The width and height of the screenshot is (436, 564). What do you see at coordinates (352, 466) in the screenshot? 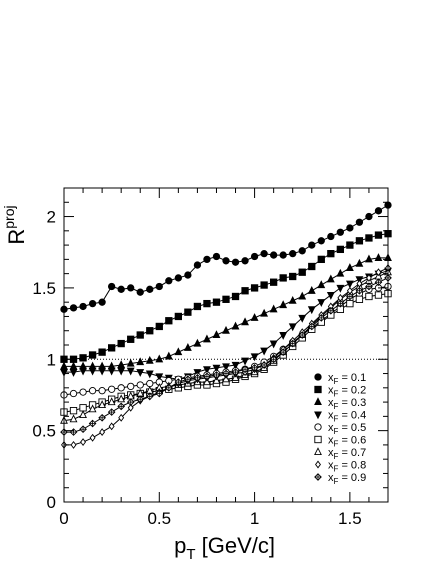
I see `legend-label-value: = 0.8` at bounding box center [352, 466].